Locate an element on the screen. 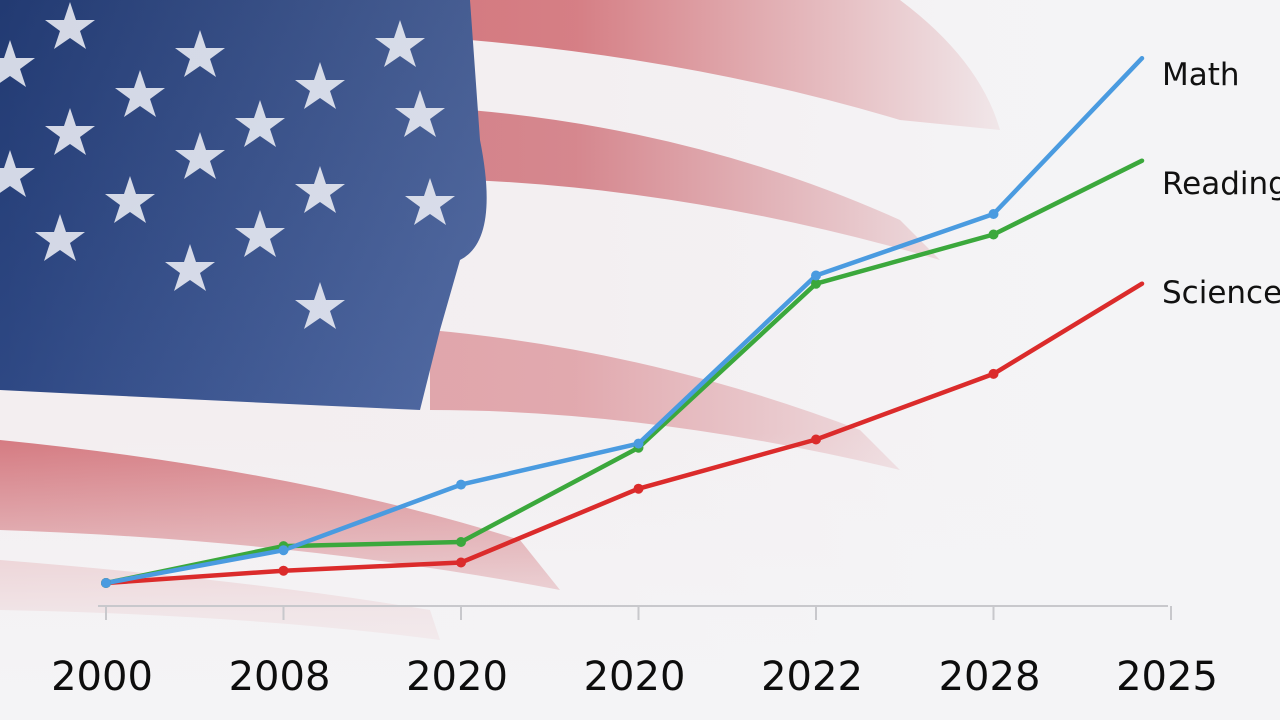  legend-label-reading: Reading is located at coordinates (1221, 184).